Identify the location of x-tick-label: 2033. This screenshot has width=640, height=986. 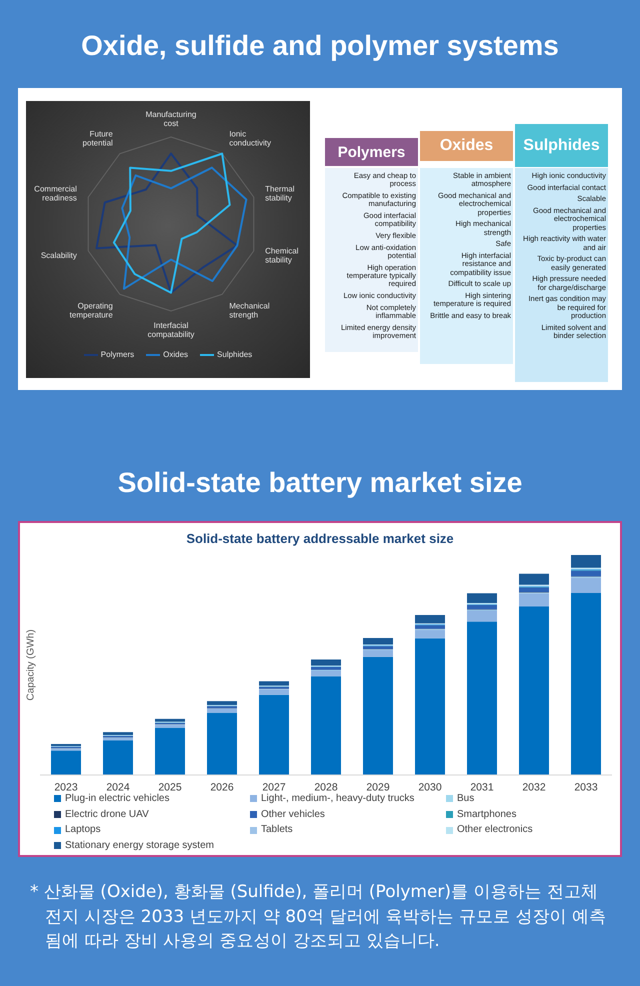
(586, 787).